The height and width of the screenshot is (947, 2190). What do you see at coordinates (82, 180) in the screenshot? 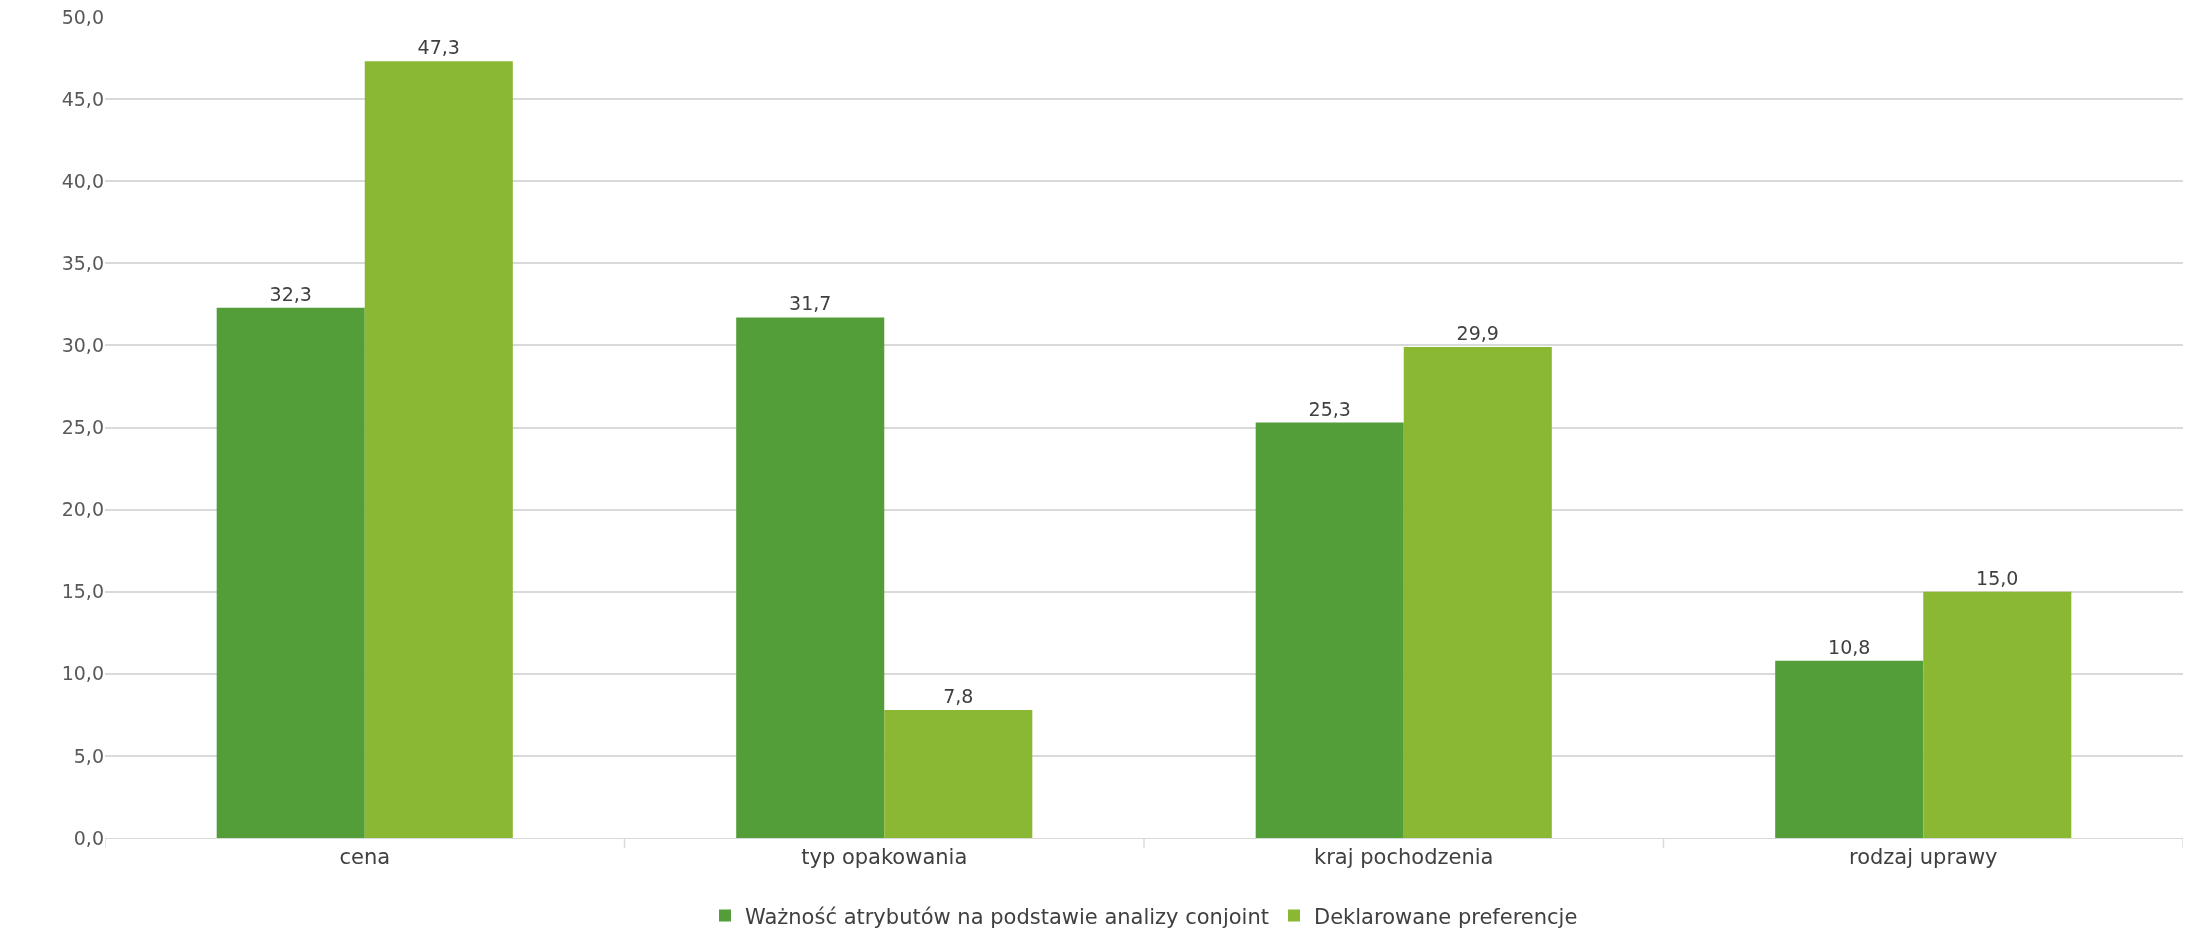
I see `y-tick-label: 40,0` at bounding box center [82, 180].